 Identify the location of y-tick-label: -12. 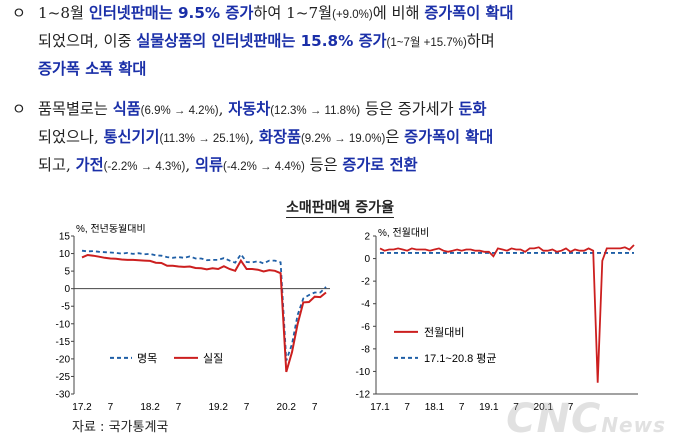
(363, 395).